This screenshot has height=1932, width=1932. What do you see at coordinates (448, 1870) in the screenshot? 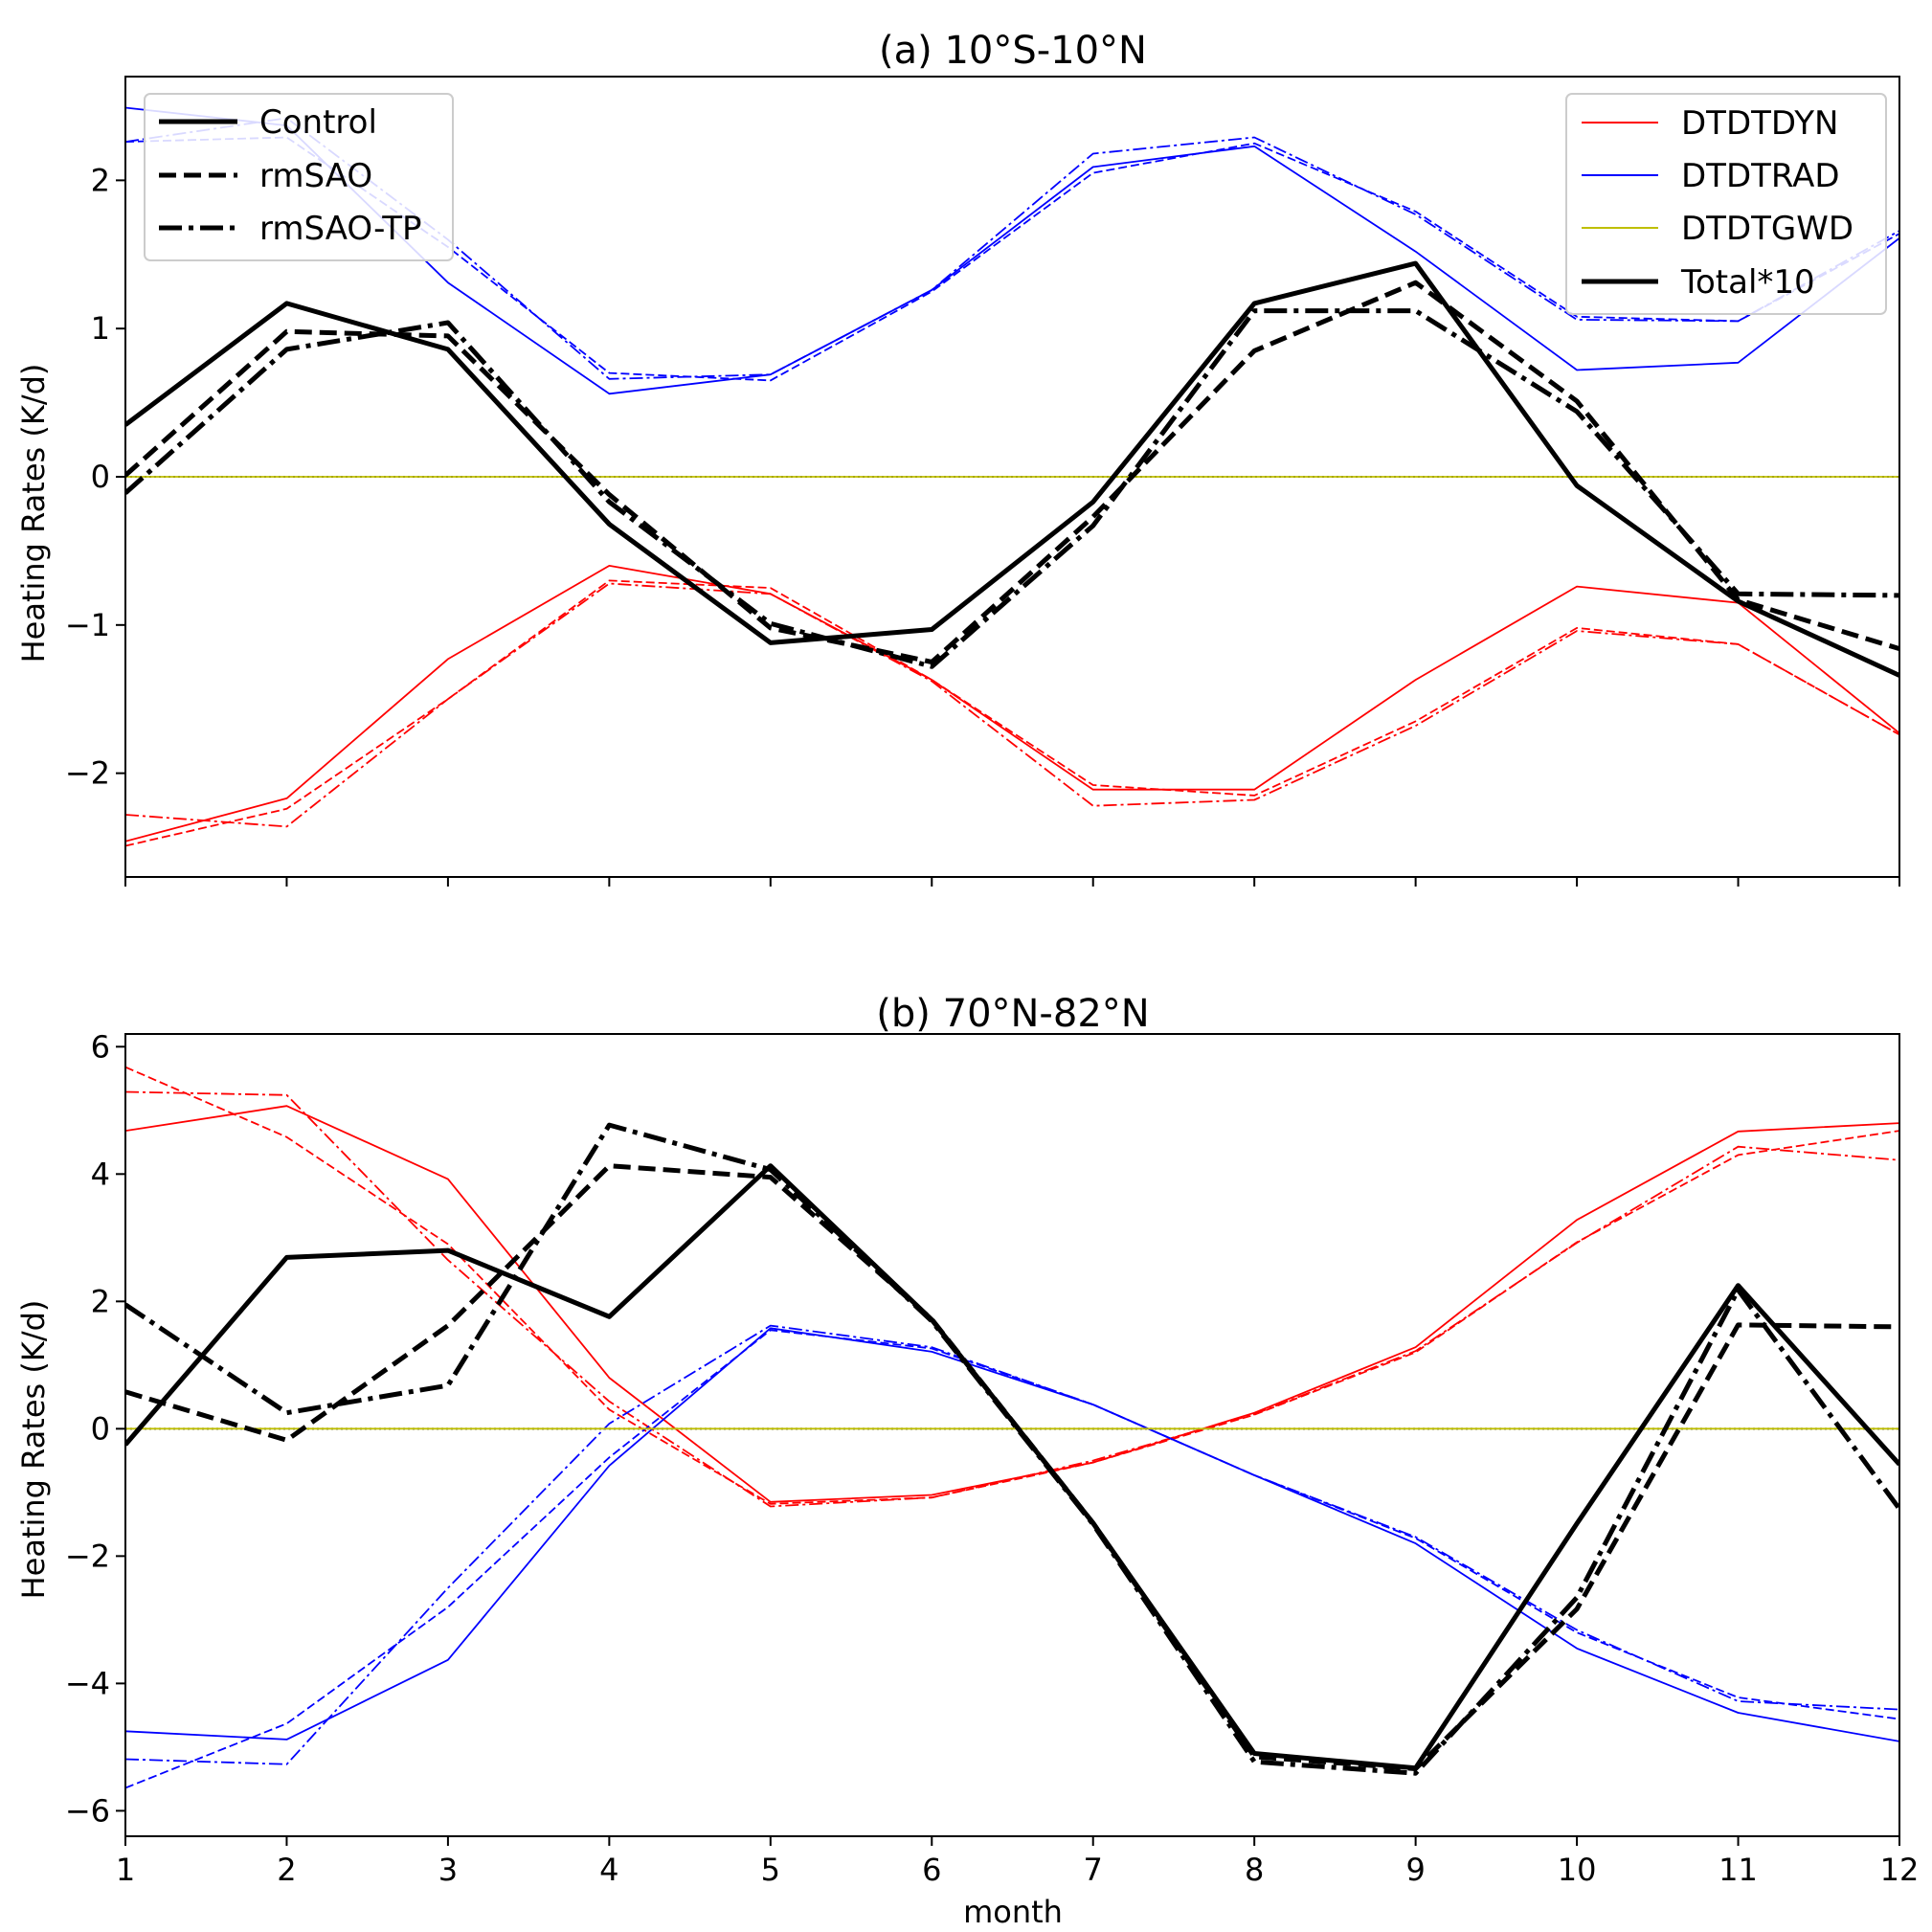
I see `panel-b-xtick-label: 3` at bounding box center [448, 1870].